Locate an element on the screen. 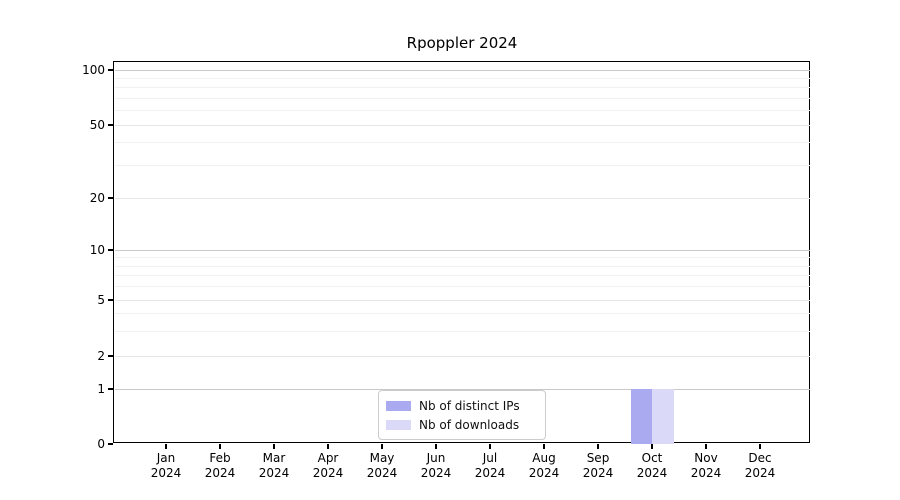 The image size is (900, 500). y-tick-label: 2 is located at coordinates (101, 356).